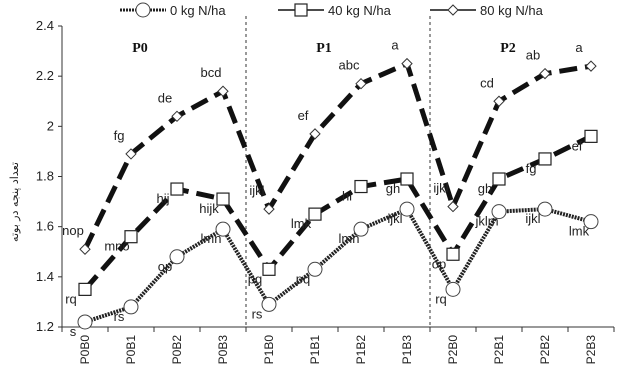  I want to click on legend-label-40-kg-n-ha: 40 kg N/ha, so click(360, 10).